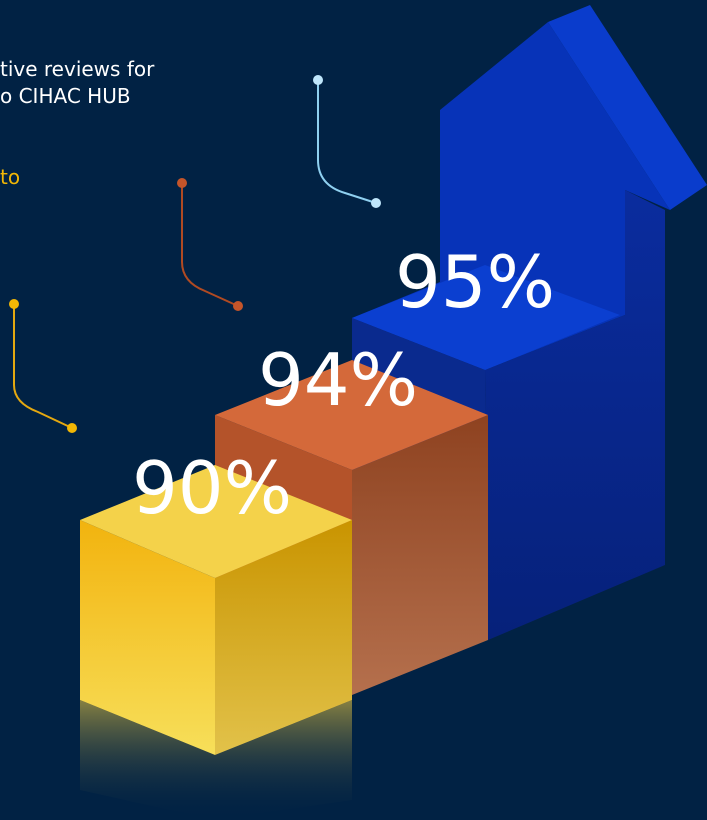  Describe the element at coordinates (10, 177) in the screenshot. I see `intro-highlight: to` at that location.